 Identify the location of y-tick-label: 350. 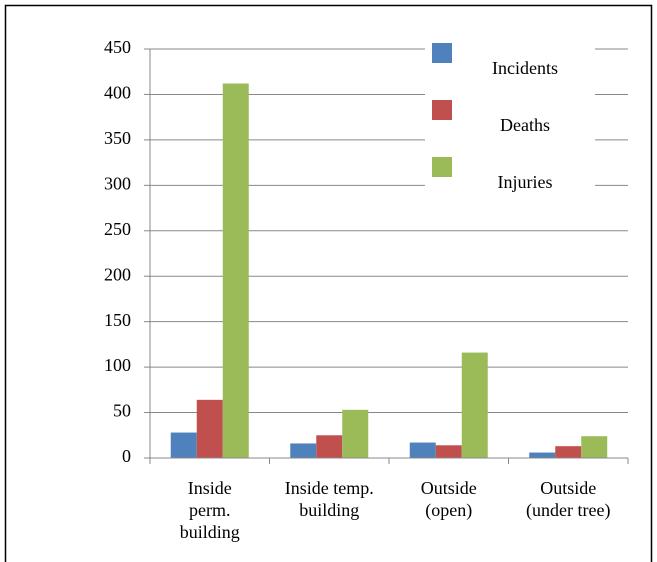
(117, 138).